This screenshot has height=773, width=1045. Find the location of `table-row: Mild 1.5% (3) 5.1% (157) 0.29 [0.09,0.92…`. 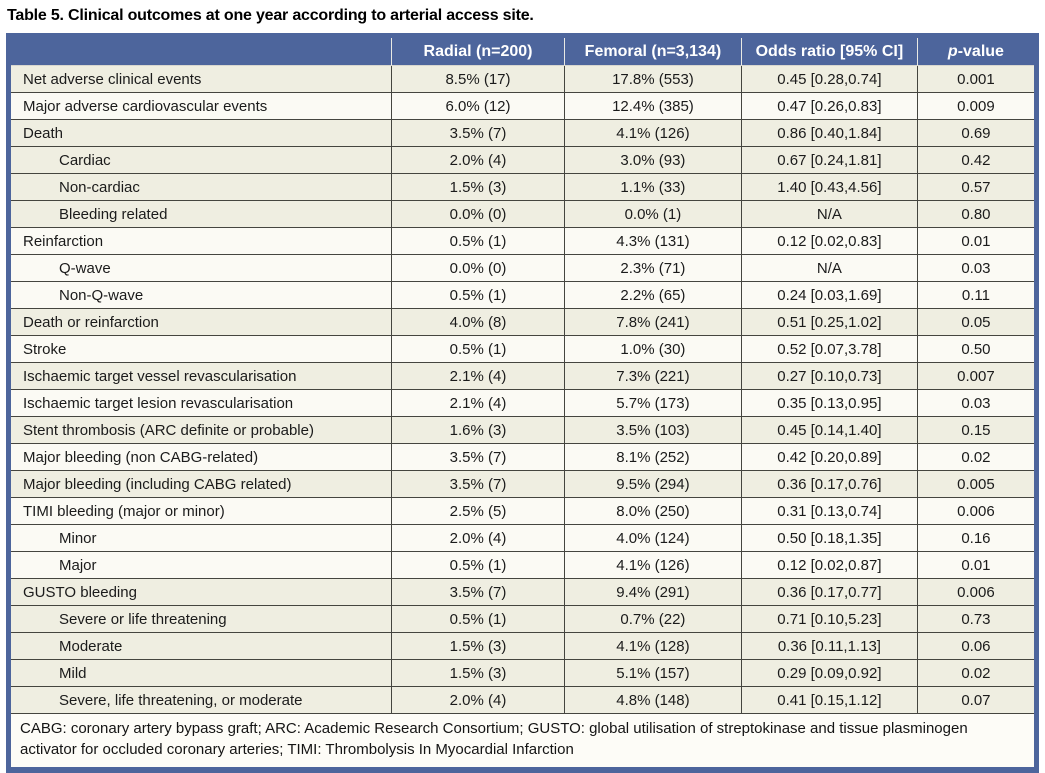

table-row: Mild 1.5% (3) 5.1% (157) 0.29 [0.09,0.92… is located at coordinates (522, 673).